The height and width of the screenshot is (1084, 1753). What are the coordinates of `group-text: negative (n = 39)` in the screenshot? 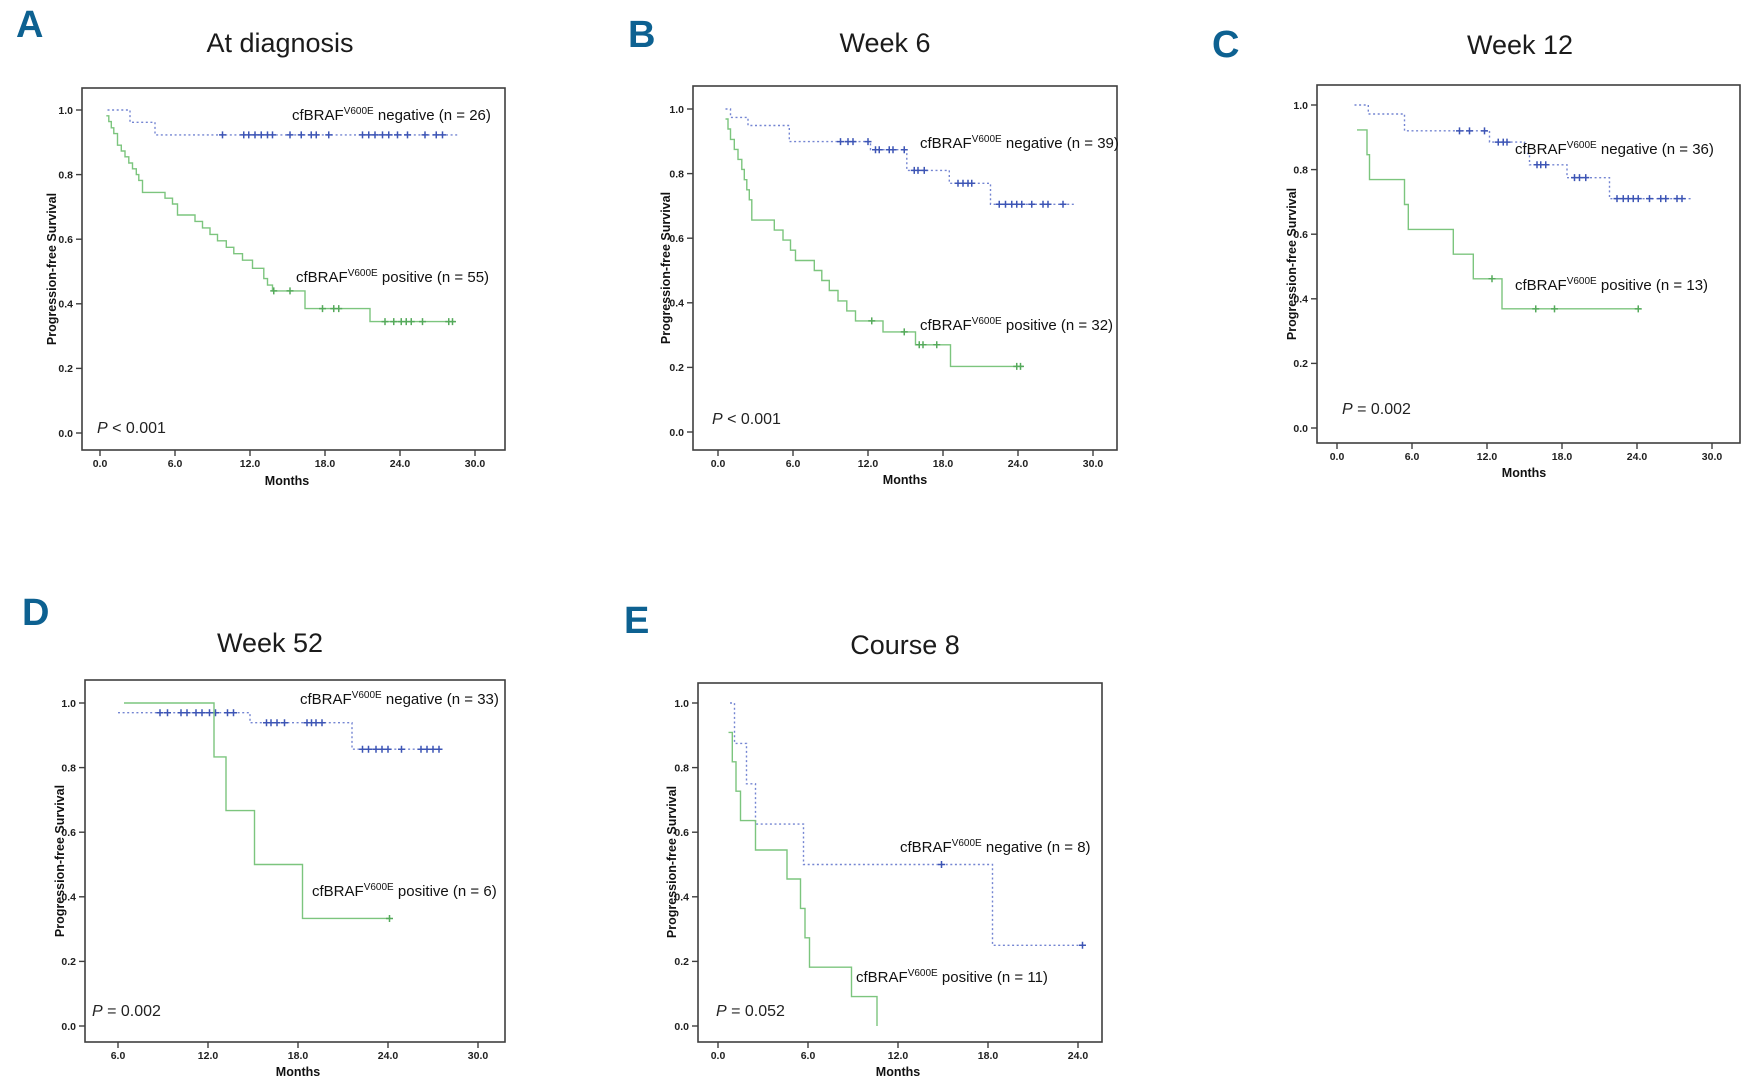 It's located at (1060, 143).